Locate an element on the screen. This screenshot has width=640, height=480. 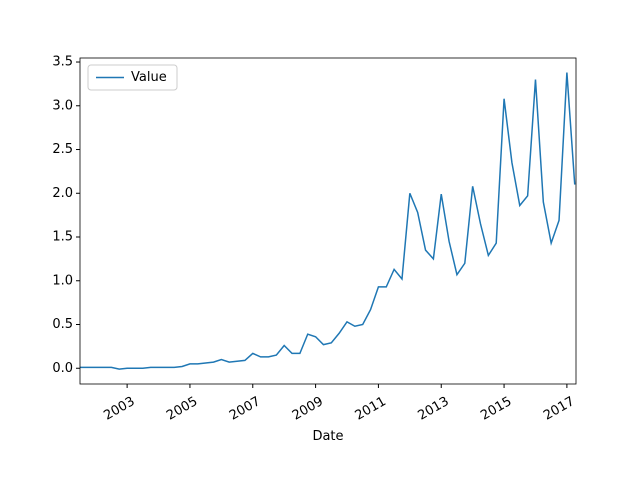
y-tick-label: 0.5 is located at coordinates (62, 324).